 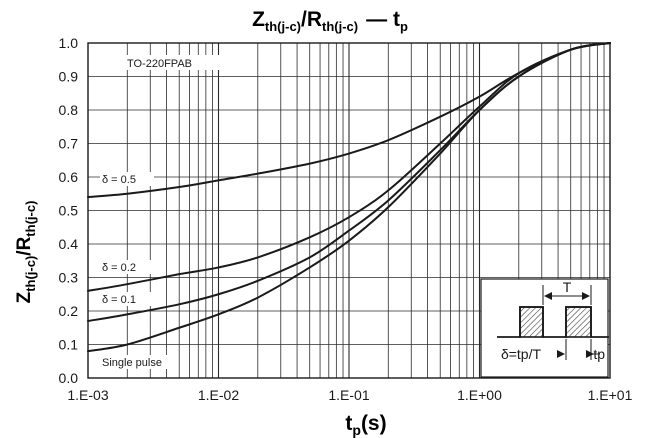 I want to click on y-tick-label: 1.0, so click(x=69, y=43).